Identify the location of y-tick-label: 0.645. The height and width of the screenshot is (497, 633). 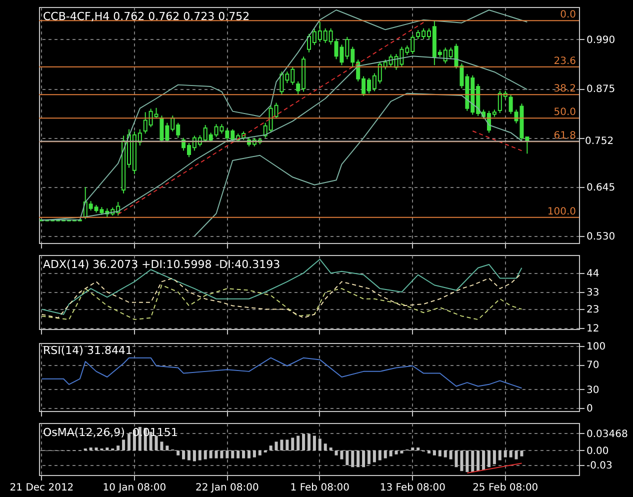
(601, 188).